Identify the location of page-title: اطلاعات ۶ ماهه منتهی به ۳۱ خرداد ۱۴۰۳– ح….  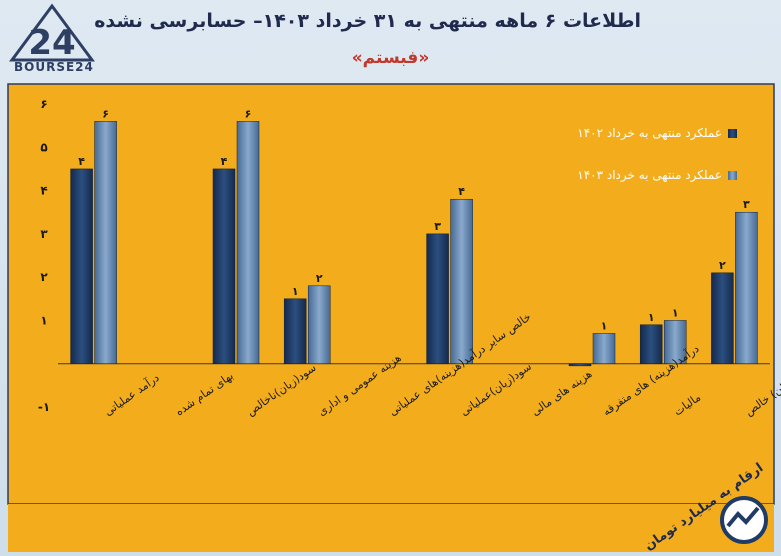
(367, 21).